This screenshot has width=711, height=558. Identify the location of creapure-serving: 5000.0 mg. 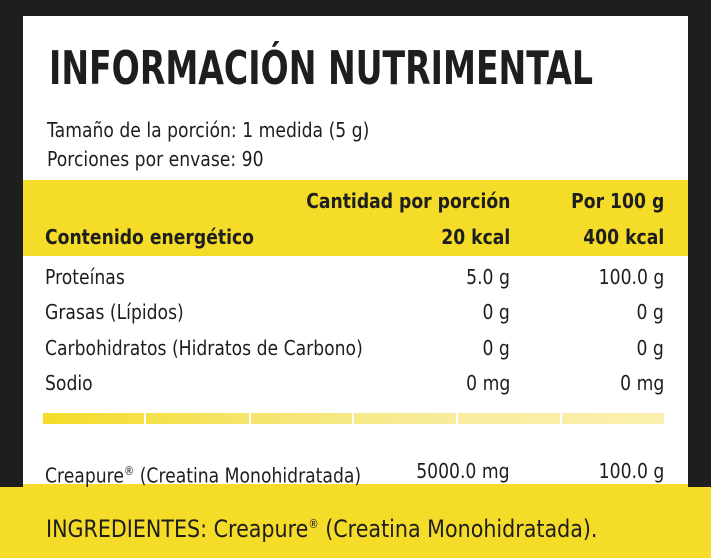
(463, 471).